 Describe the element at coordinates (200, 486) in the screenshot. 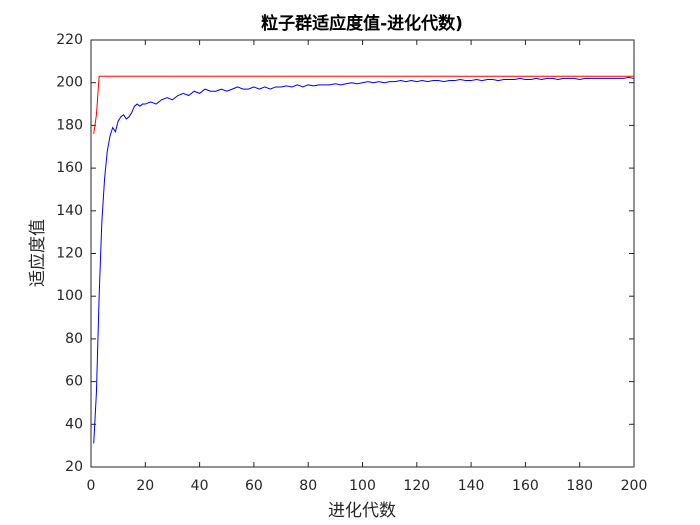

I see `x-tick-label: 40` at that location.